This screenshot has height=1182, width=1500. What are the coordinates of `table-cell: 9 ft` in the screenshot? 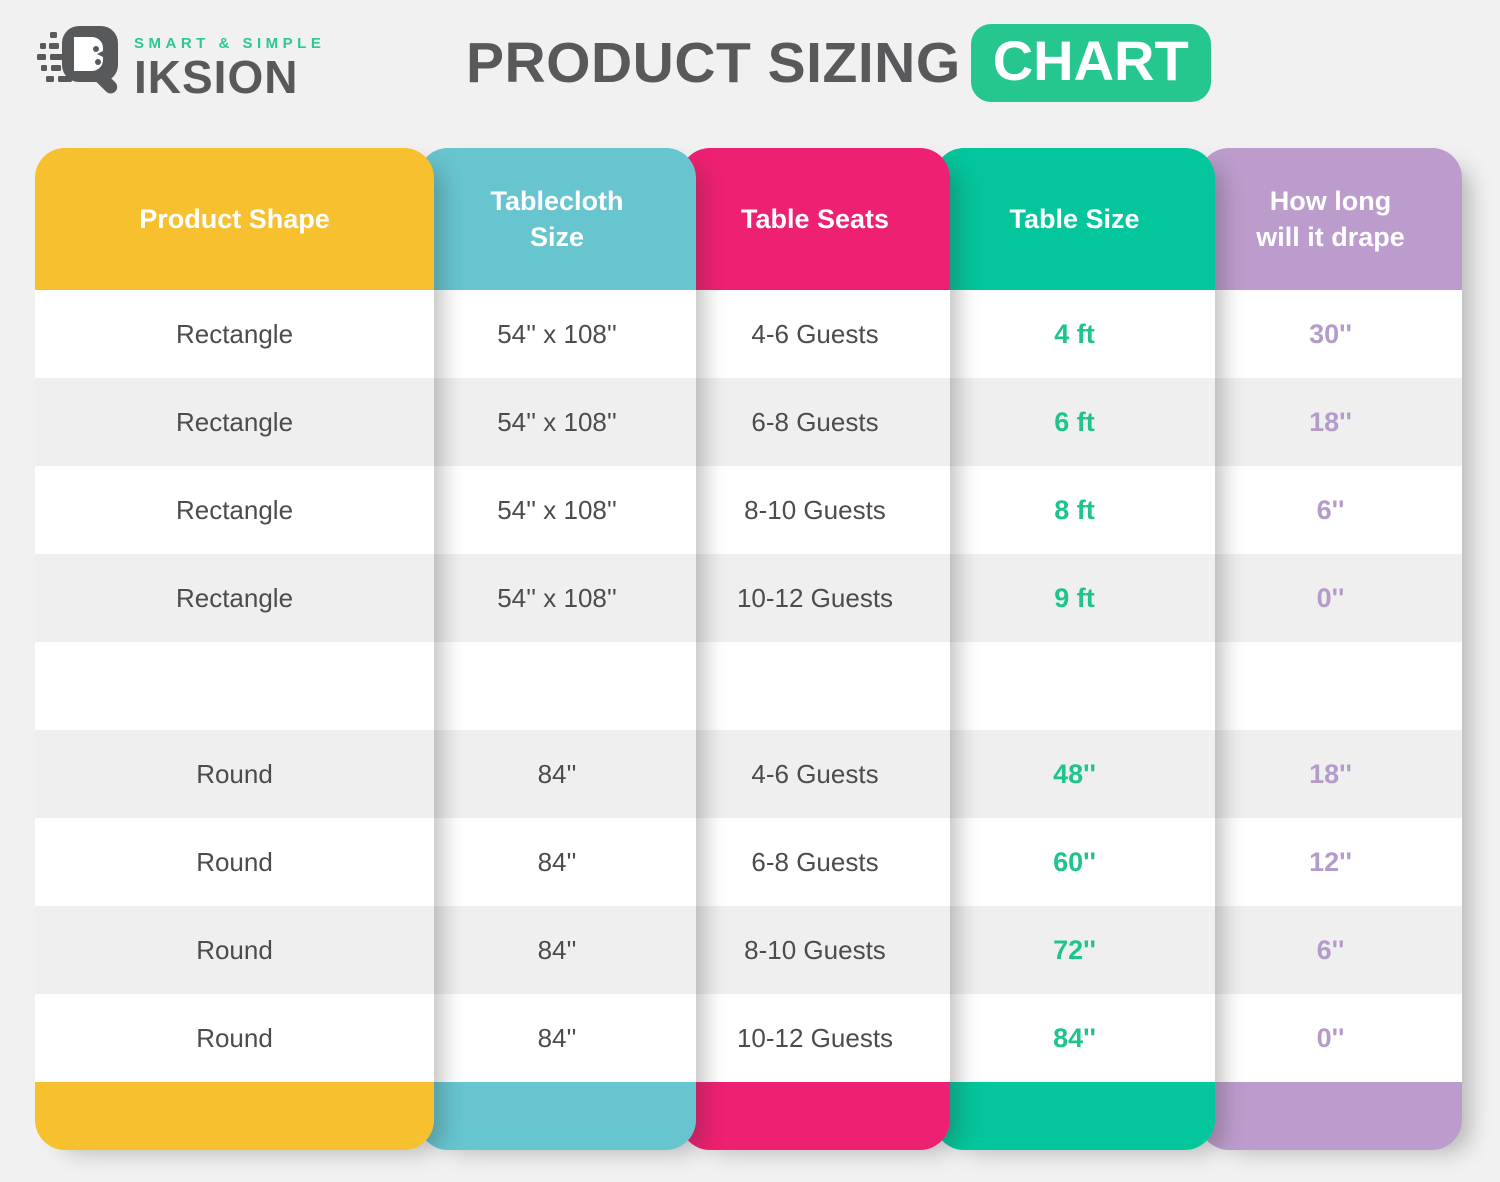 It's located at (1074, 598).